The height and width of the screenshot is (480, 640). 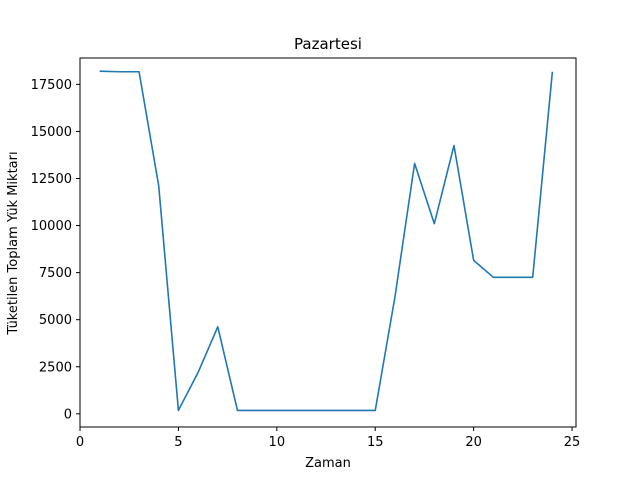 I want to click on x-axis-label: Zaman, so click(x=328, y=463).